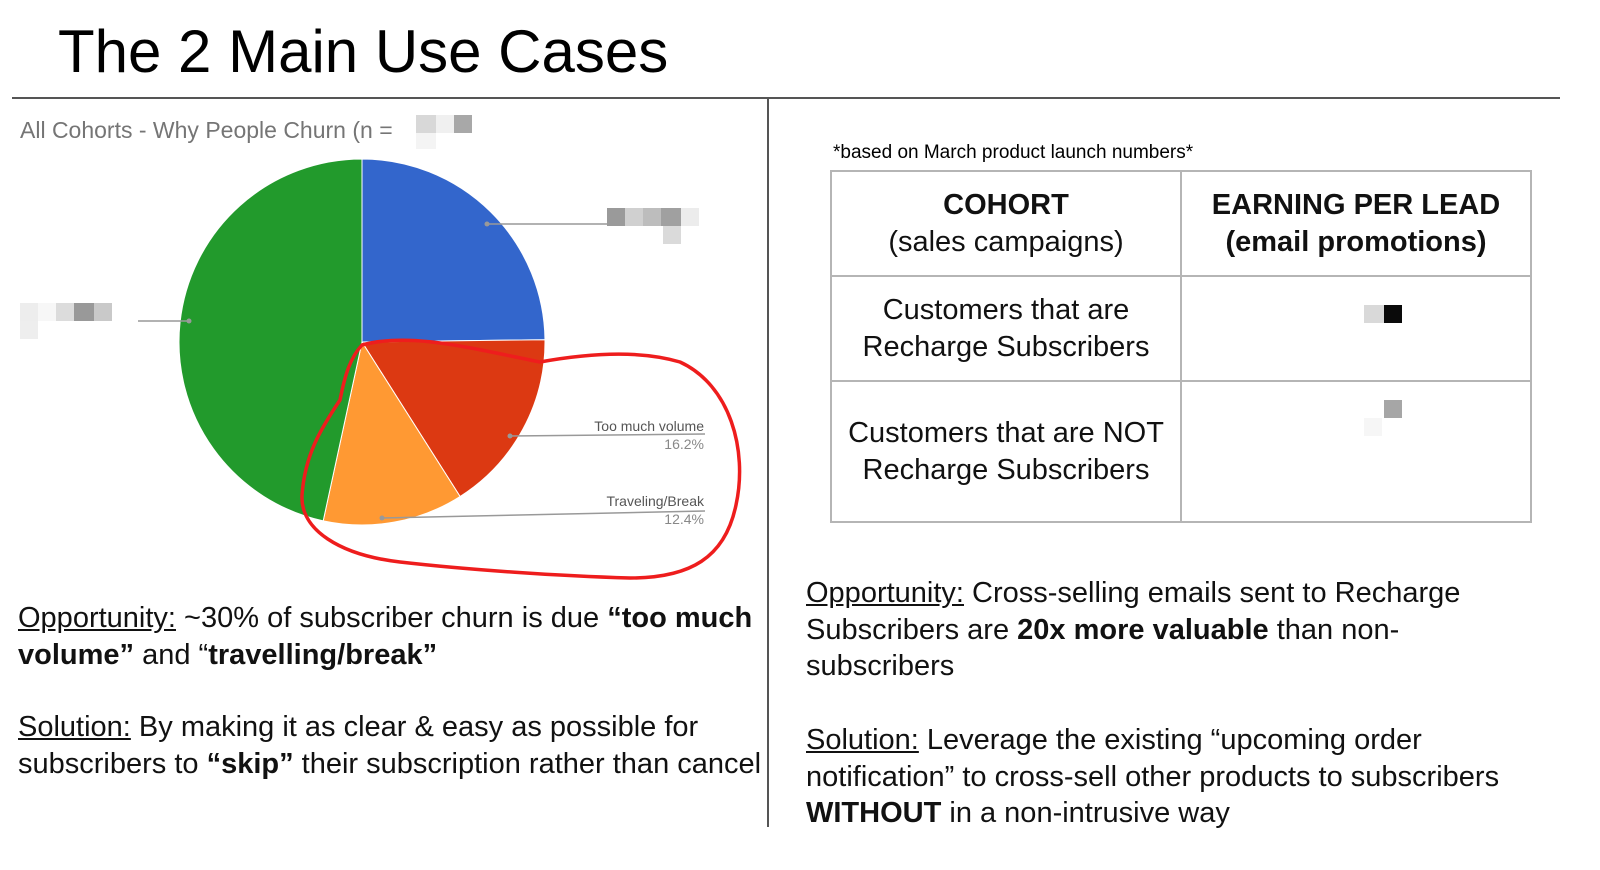 This screenshot has height=870, width=1600. What do you see at coordinates (684, 519) in the screenshot?
I see `slice-pct-traveling-break: 12.4%` at bounding box center [684, 519].